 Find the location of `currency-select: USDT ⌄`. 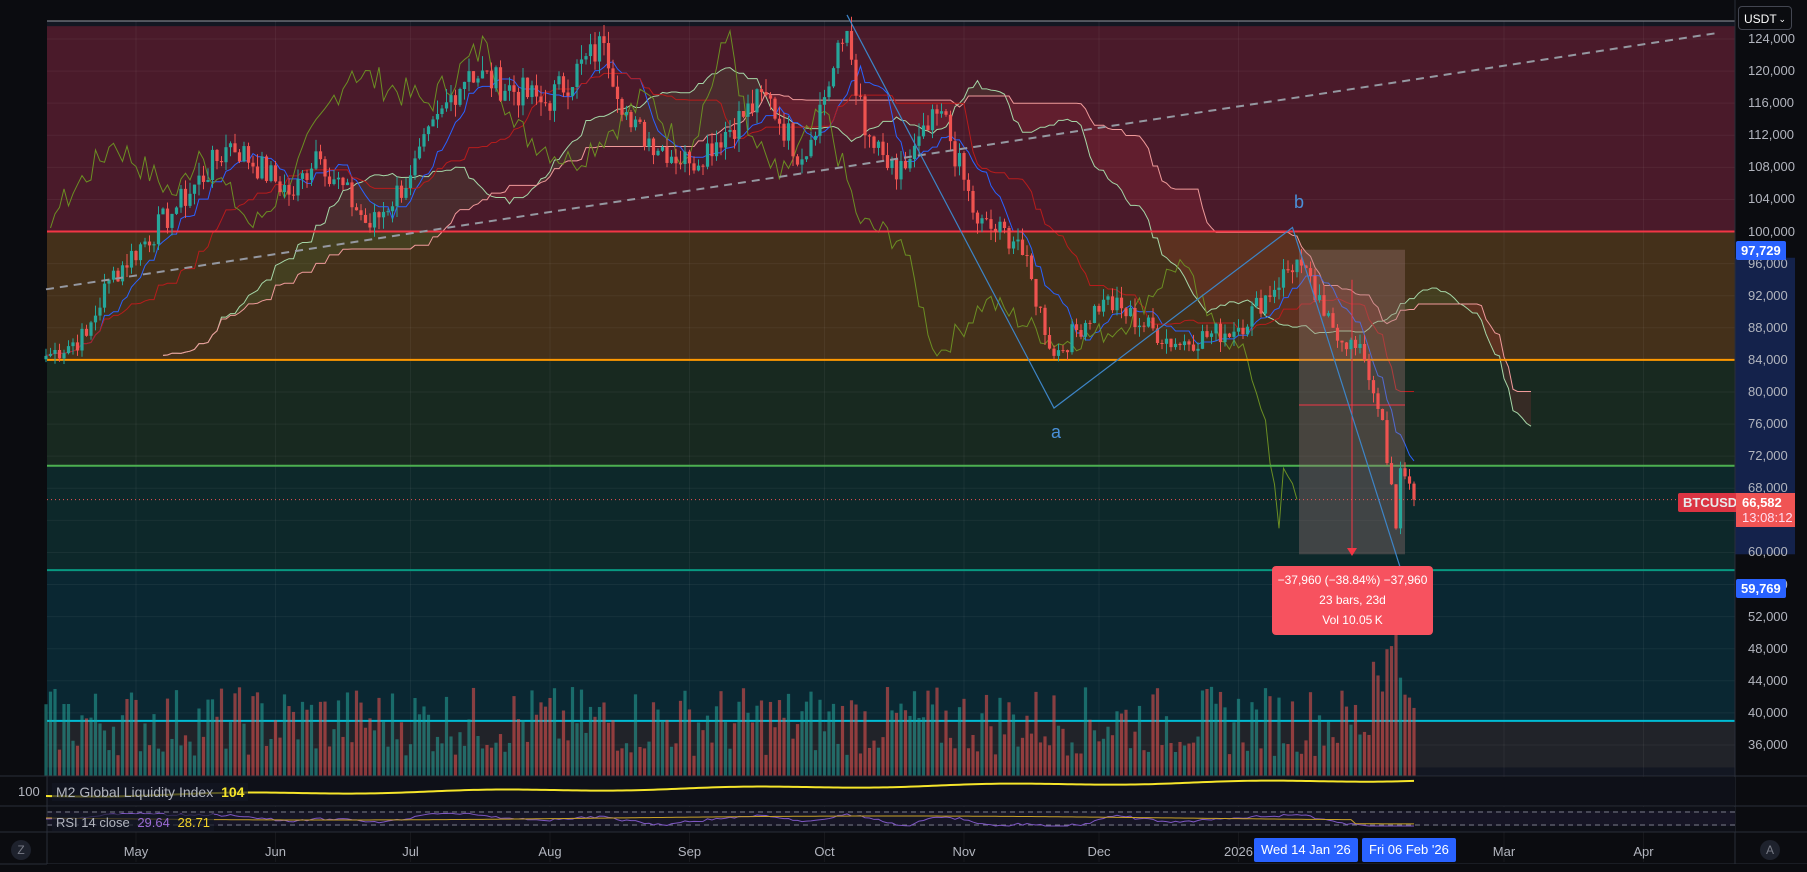

currency-select: USDT ⌄ is located at coordinates (1765, 18).